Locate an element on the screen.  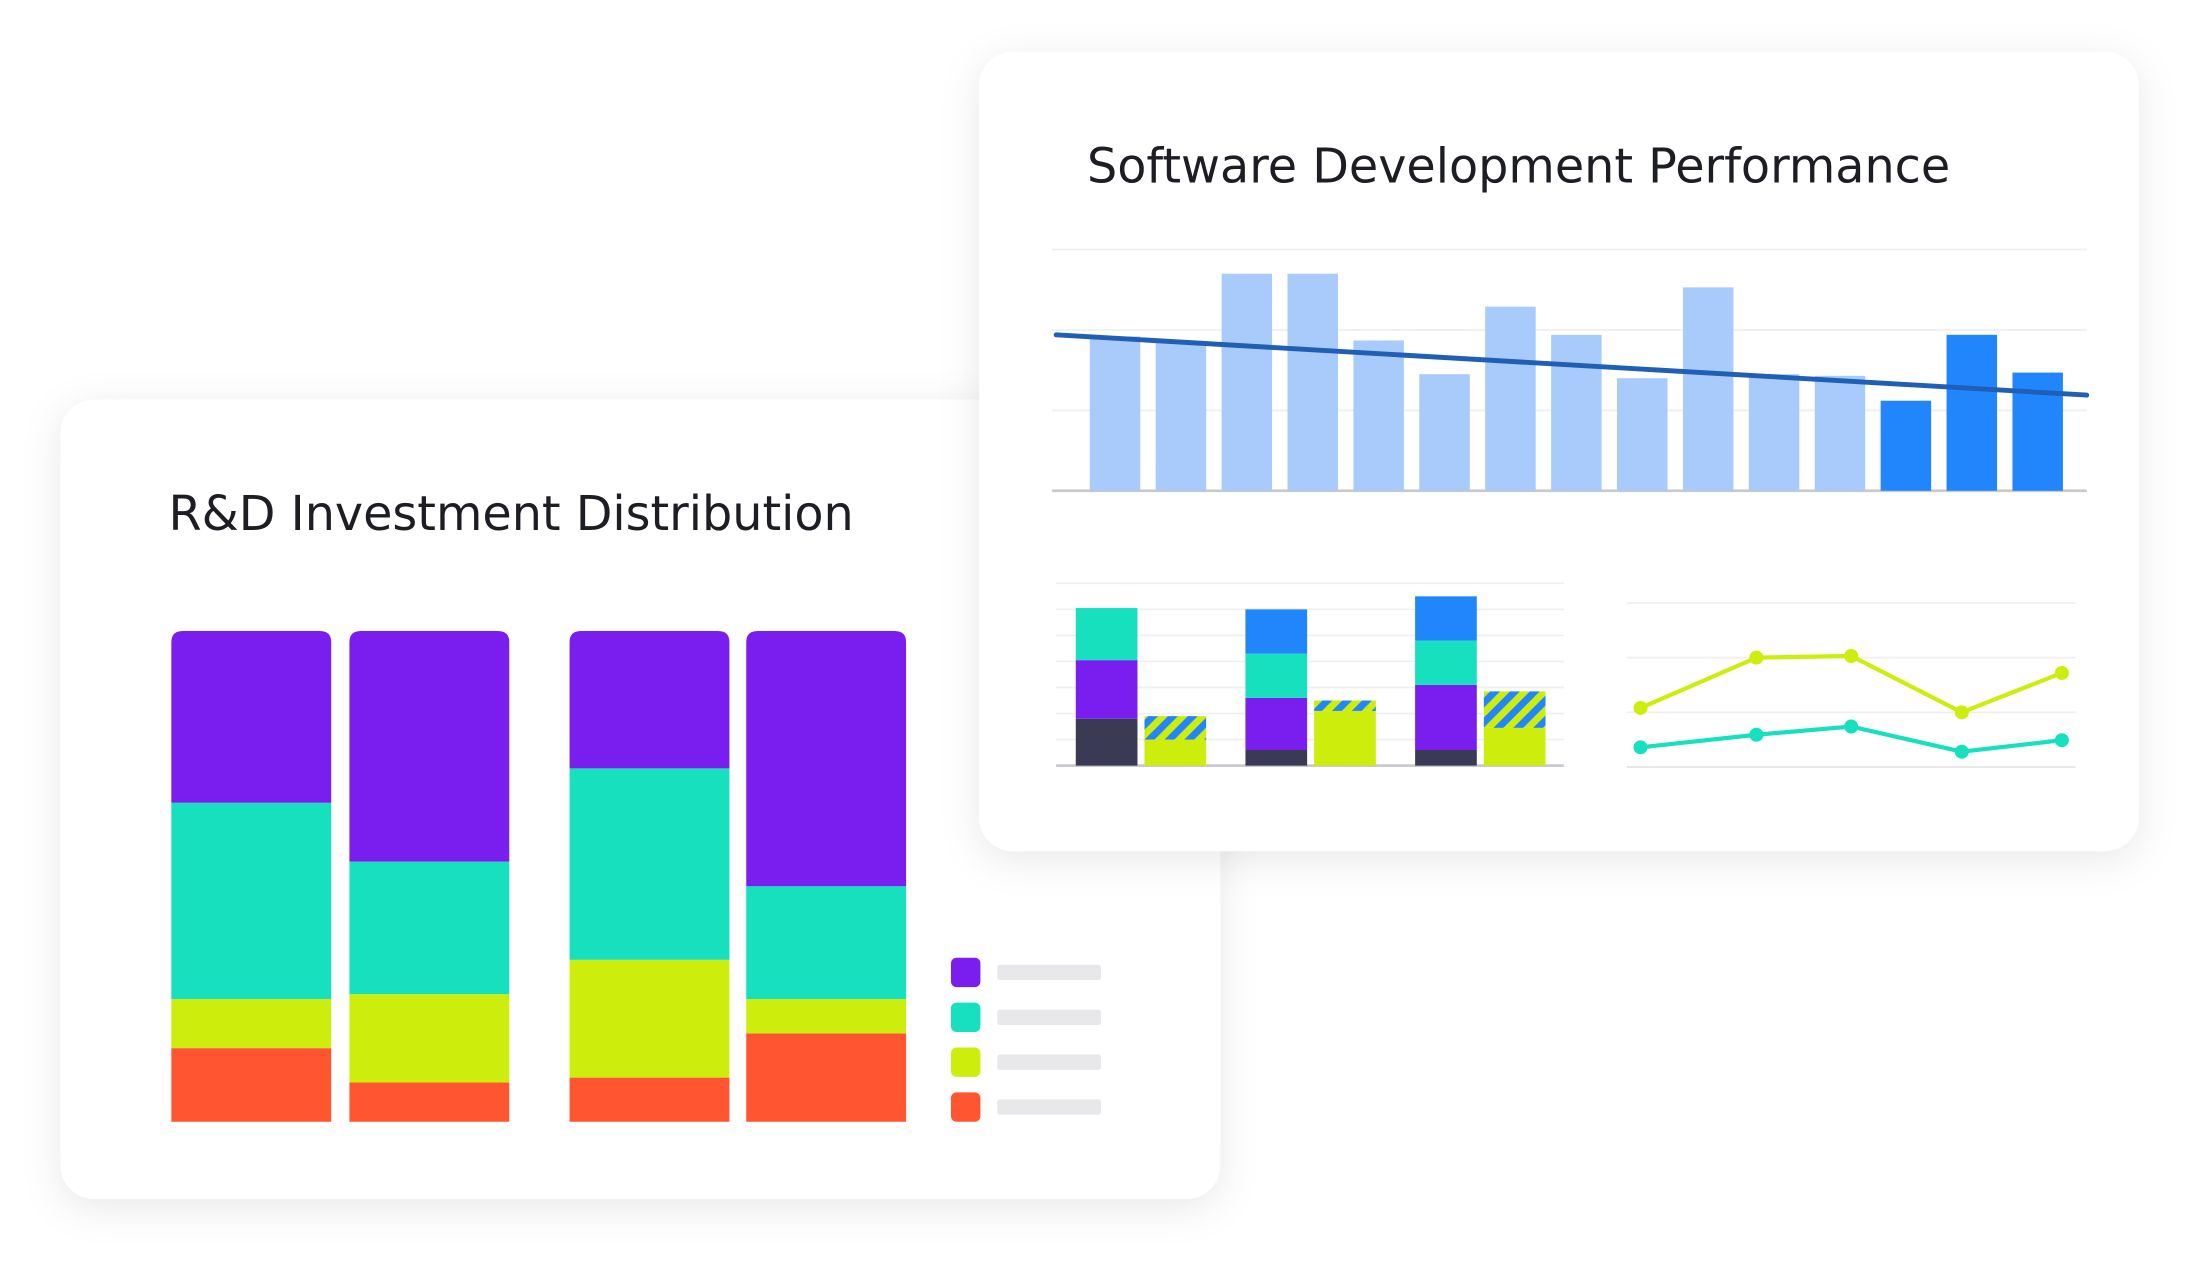
trend-line is located at coordinates (1571, 365).